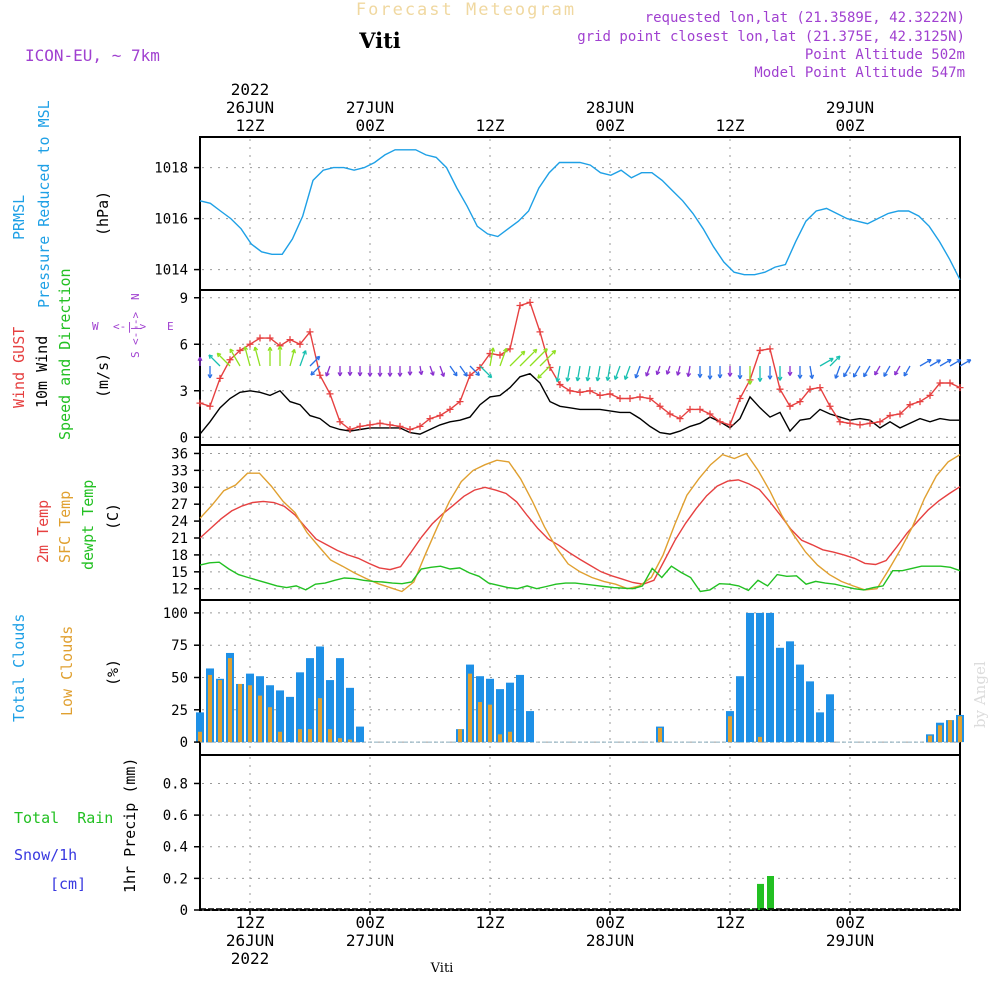 This screenshot has width=1000, height=1000. I want to click on precip-axis-label: 1hr Precip (mm), so click(130, 825).